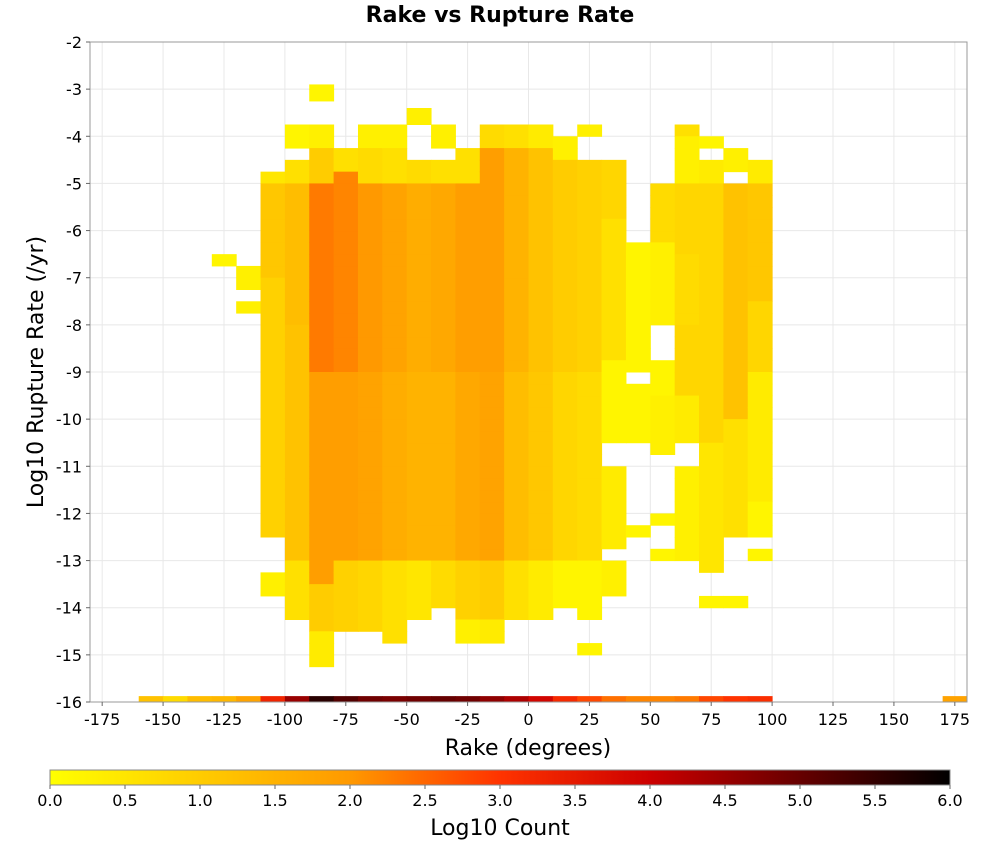 This screenshot has height=850, width=1000. I want to click on chart-title: Rake vs Rupture Rate, so click(500, 15).